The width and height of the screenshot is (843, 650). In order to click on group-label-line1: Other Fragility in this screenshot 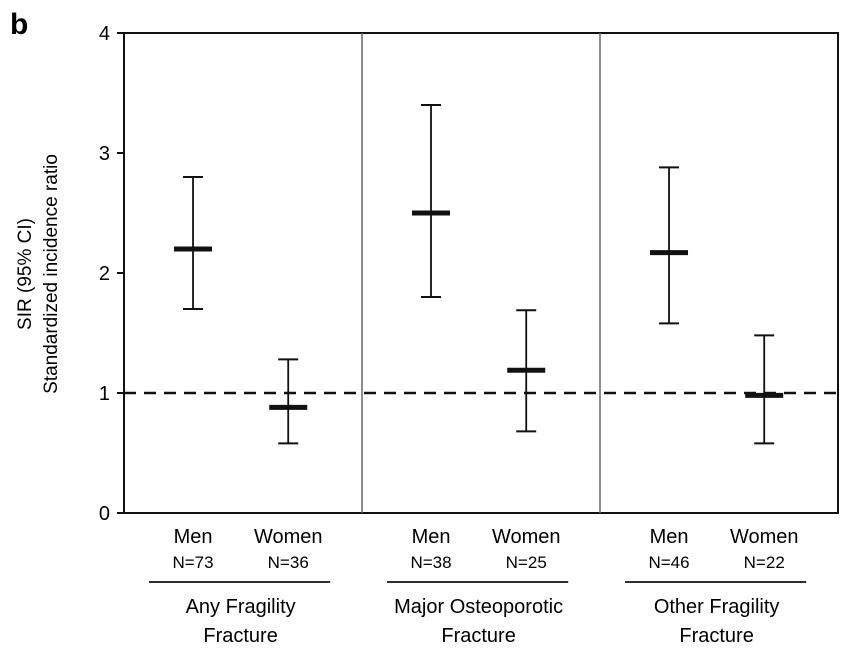, I will do `click(717, 607)`.